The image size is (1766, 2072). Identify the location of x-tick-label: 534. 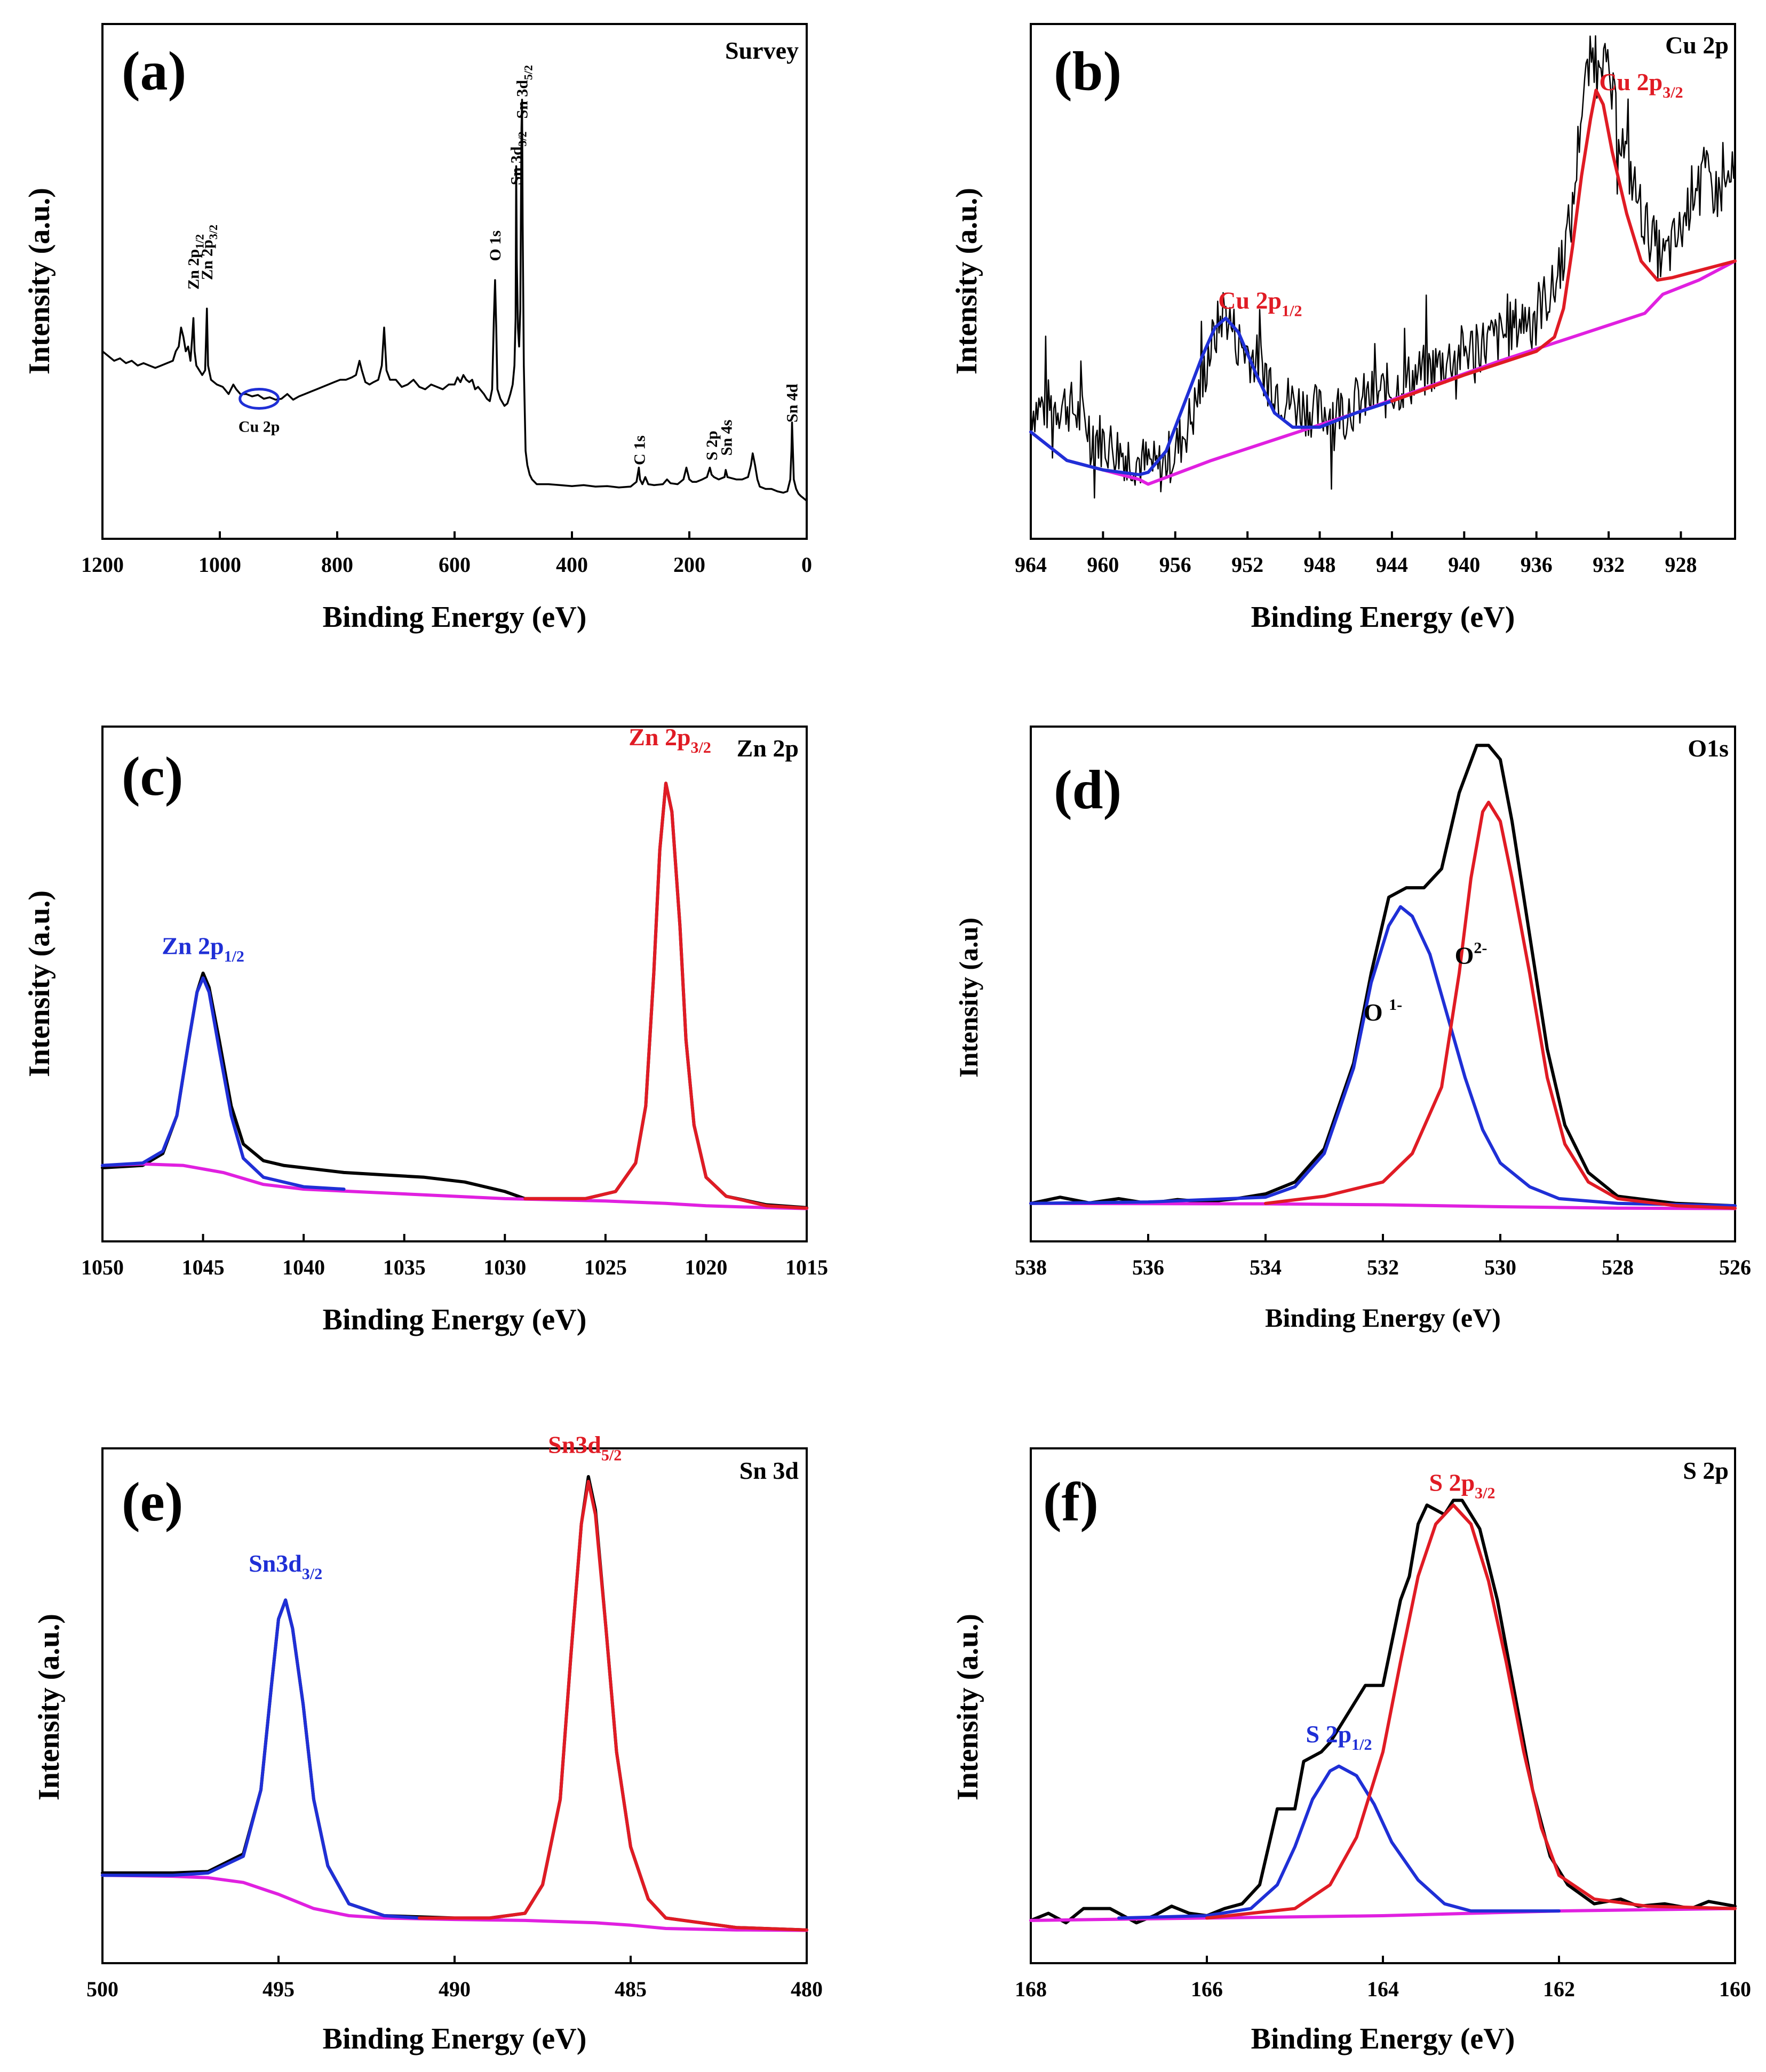
(1266, 1267).